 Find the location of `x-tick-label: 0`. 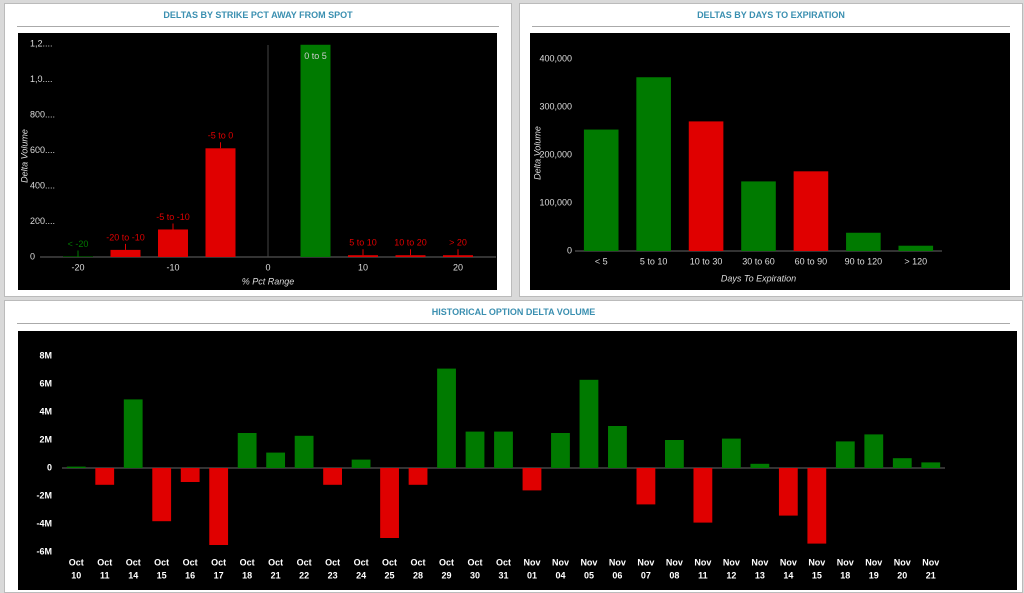

x-tick-label: 0 is located at coordinates (267, 267).